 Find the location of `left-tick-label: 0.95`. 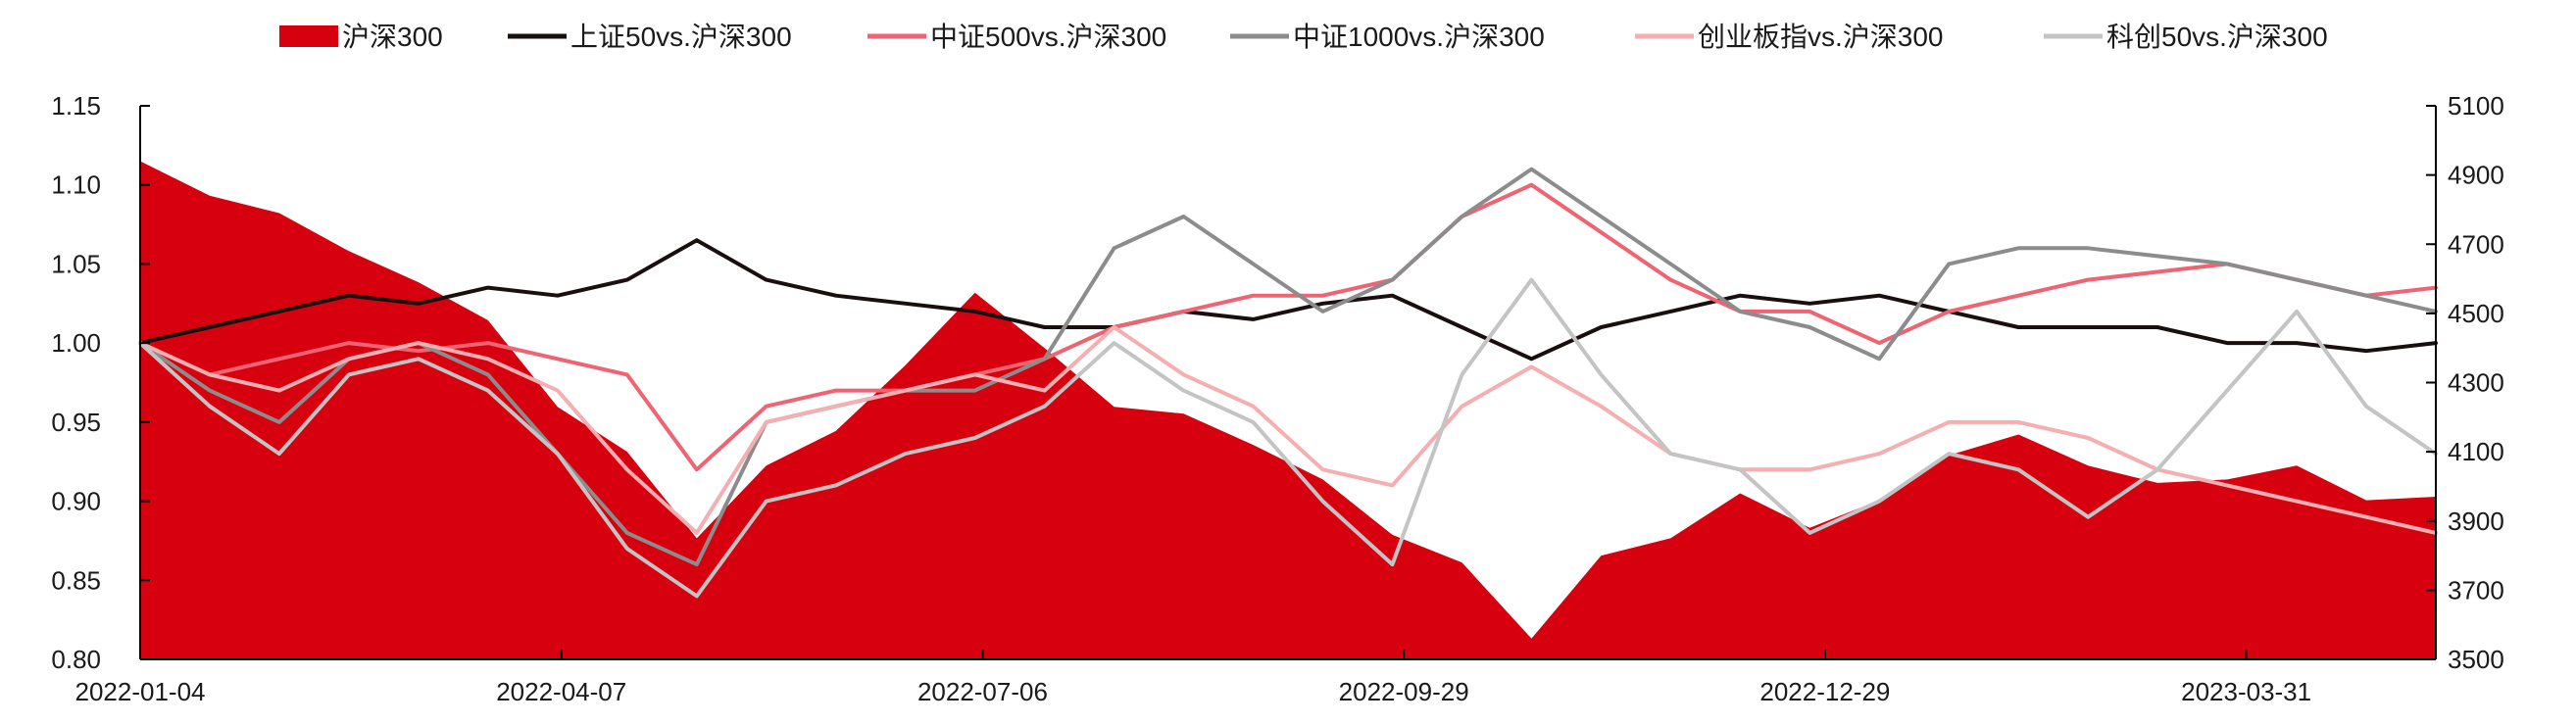

left-tick-label: 0.95 is located at coordinates (76, 422).